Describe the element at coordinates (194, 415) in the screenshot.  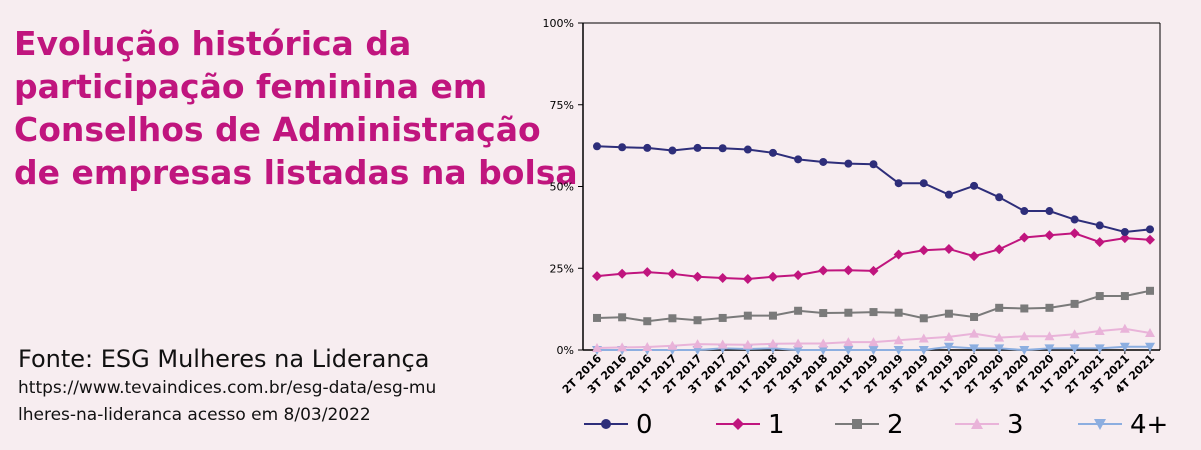
I see `source-url-line-2: lheres-na-lideranca acesso em 8/03/2022` at that location.